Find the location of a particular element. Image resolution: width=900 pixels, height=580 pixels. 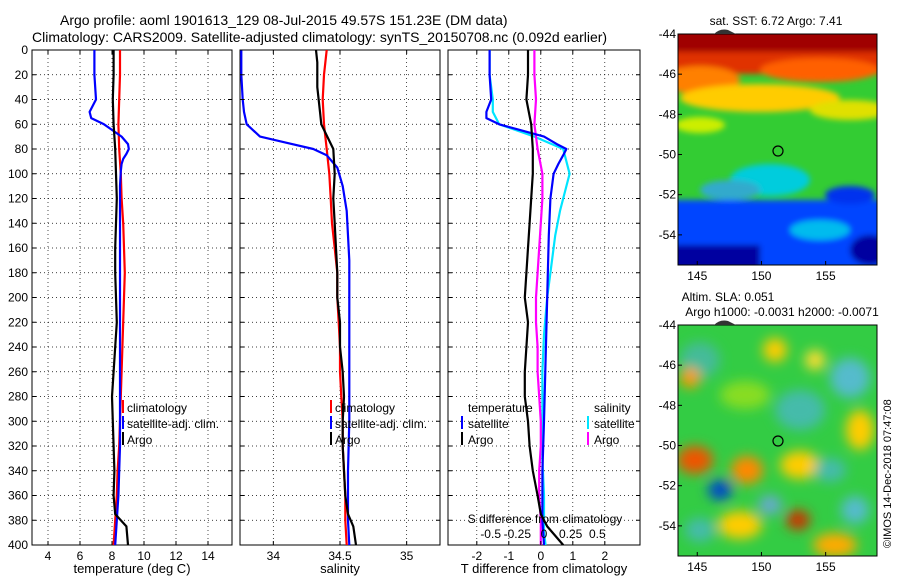

sla-map-landmass is located at coordinates (725, 322).